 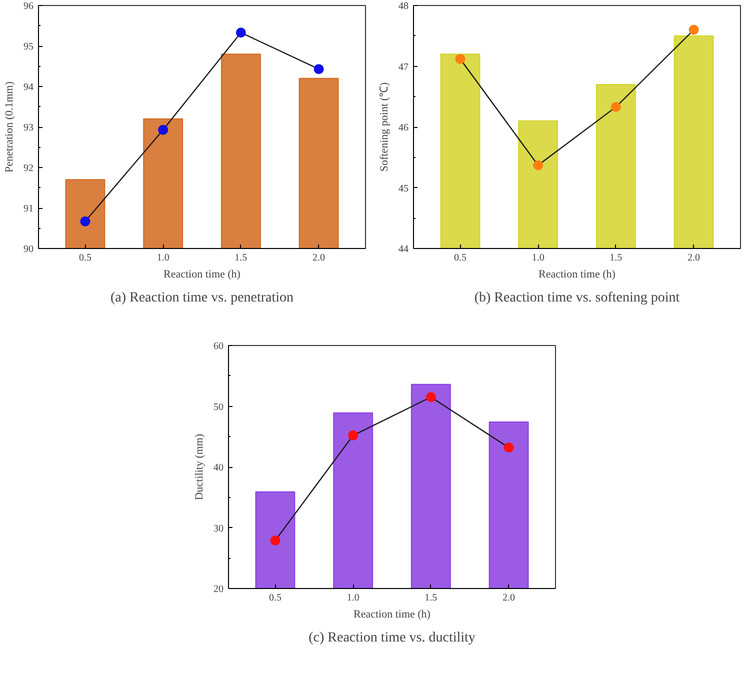 I want to click on y-tick-label: 95, so click(x=29, y=47).